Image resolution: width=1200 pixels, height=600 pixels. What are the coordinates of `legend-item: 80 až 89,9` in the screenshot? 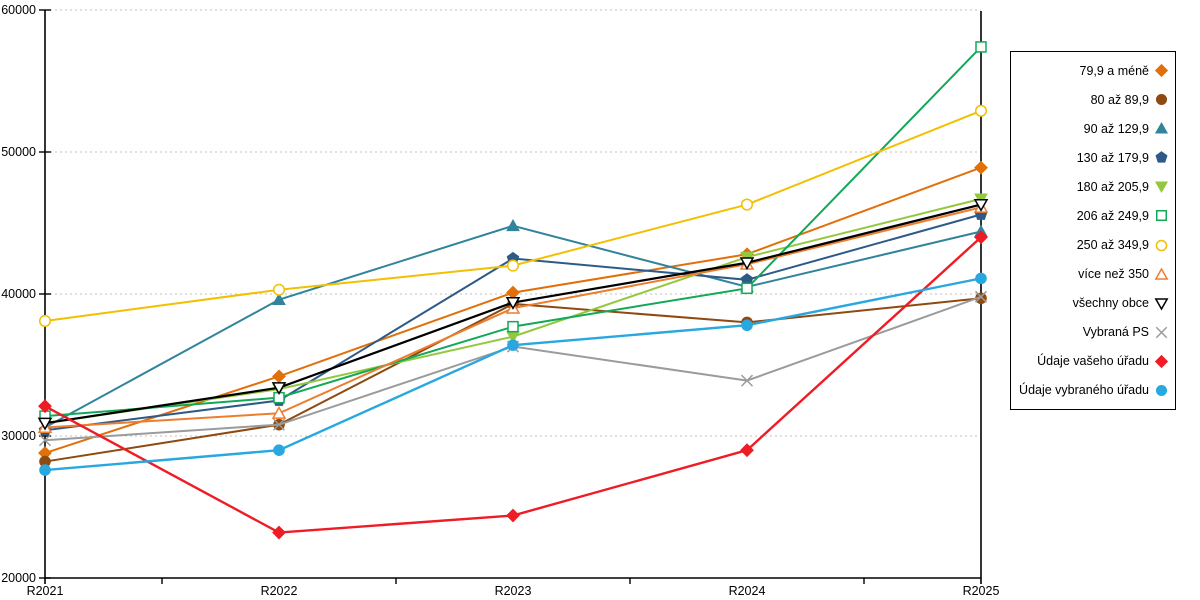 It's located at (1093, 99).